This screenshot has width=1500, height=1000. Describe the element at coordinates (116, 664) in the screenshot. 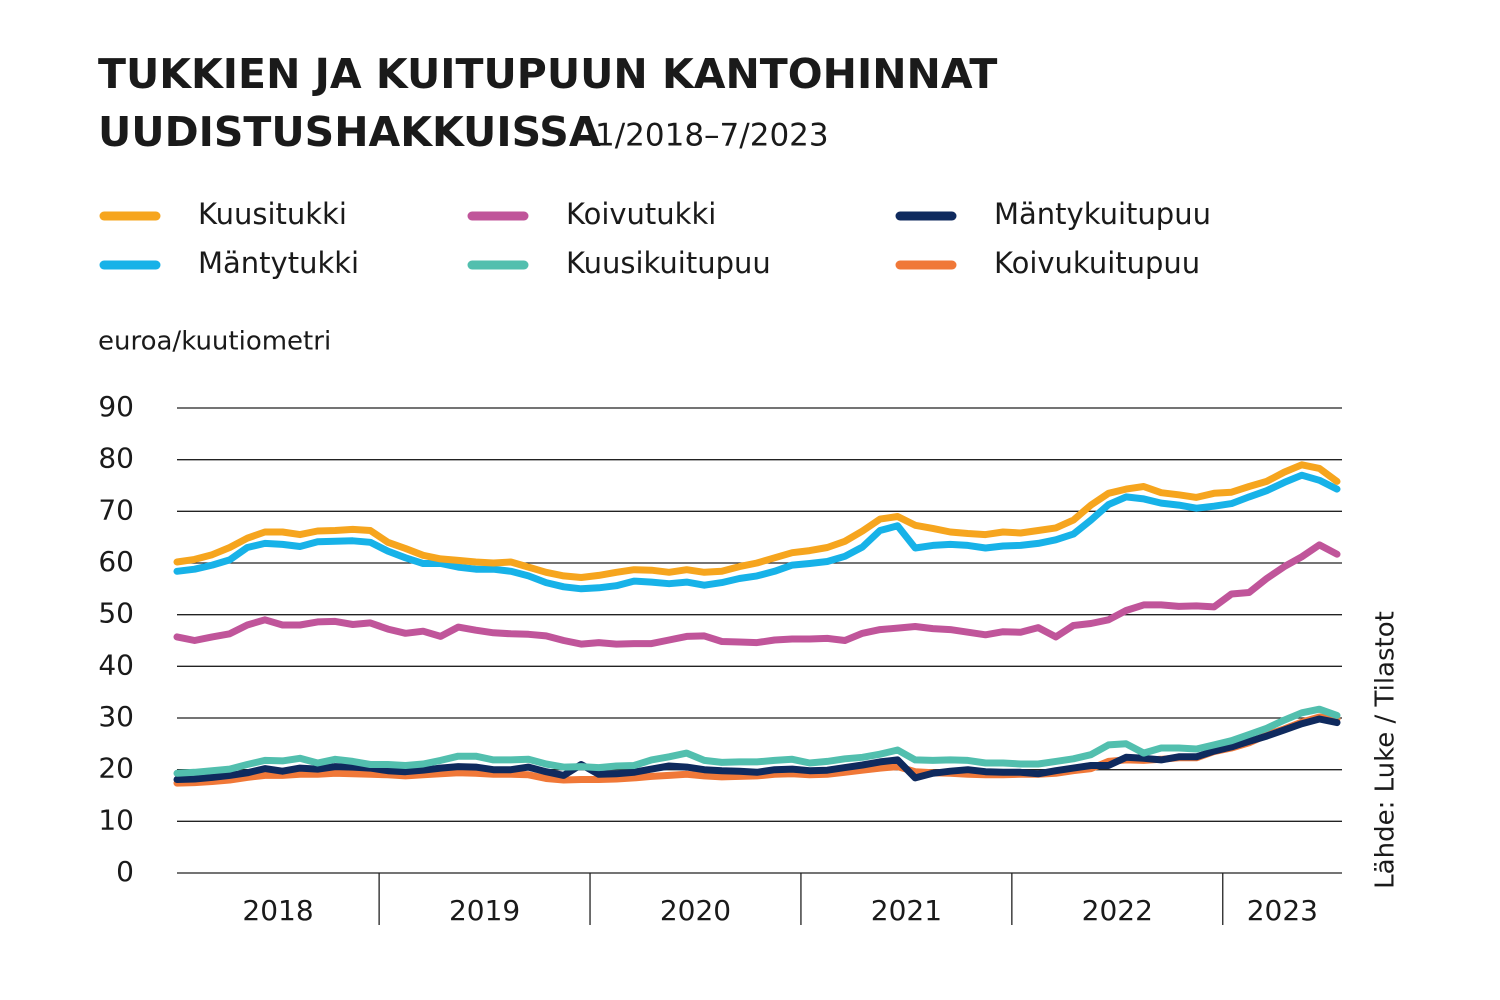

I see `y-tick-label: 40` at that location.